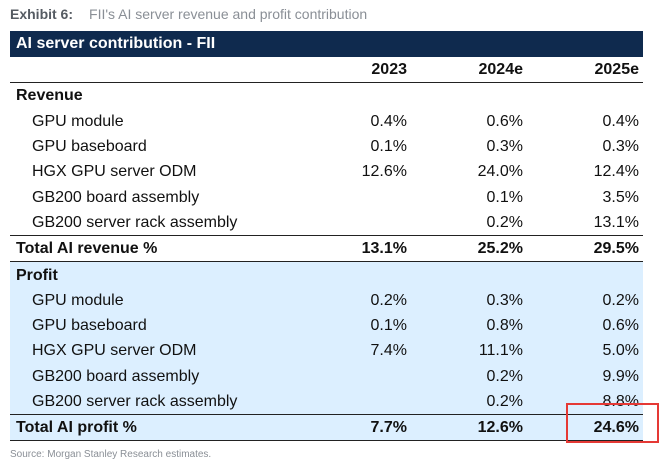 The image size is (660, 466). I want to click on section-label: Profit, so click(326, 274).